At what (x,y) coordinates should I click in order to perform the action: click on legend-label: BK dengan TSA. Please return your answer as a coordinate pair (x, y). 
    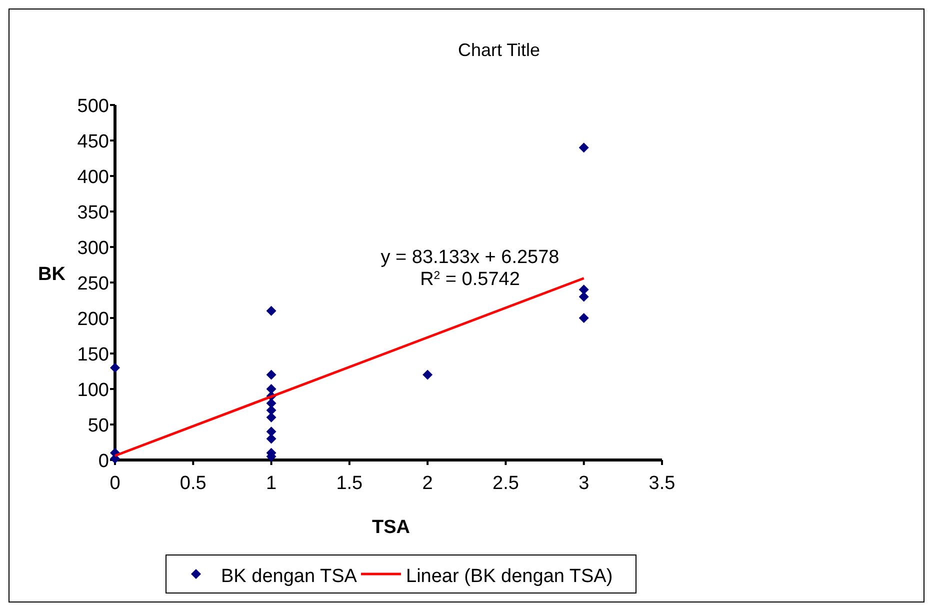
    Looking at the image, I should click on (289, 576).